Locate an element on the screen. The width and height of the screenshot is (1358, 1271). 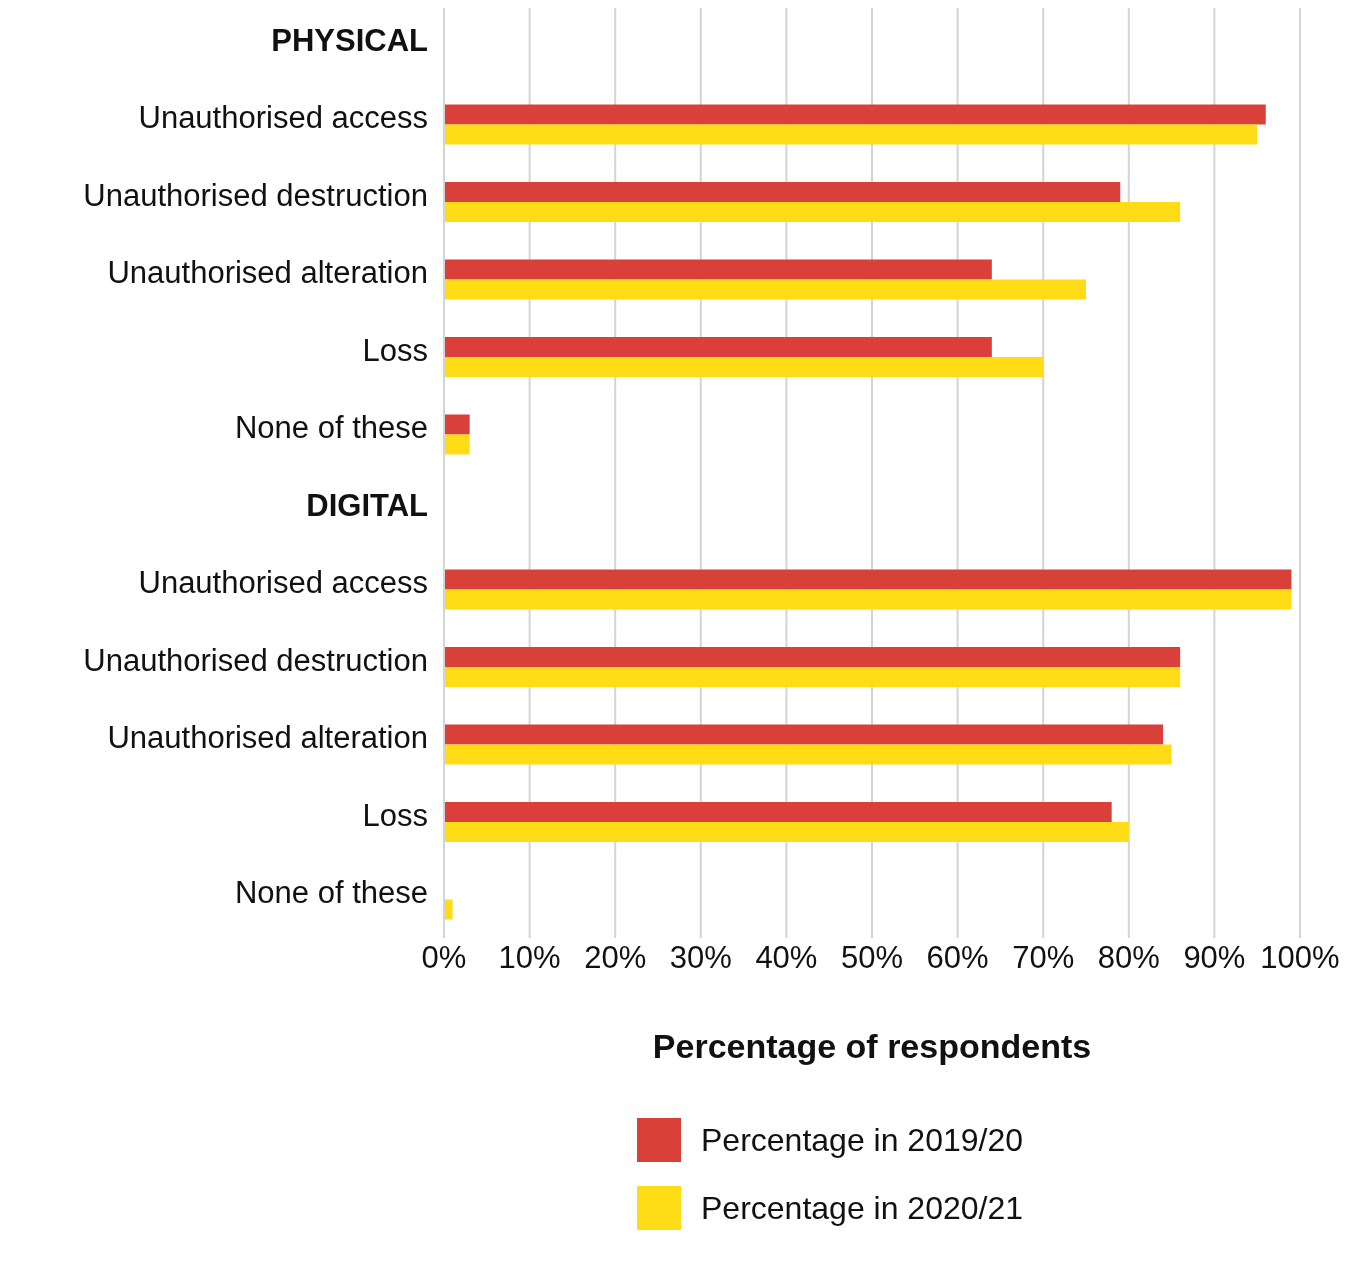
x-tick-label: 80% is located at coordinates (1128, 958).